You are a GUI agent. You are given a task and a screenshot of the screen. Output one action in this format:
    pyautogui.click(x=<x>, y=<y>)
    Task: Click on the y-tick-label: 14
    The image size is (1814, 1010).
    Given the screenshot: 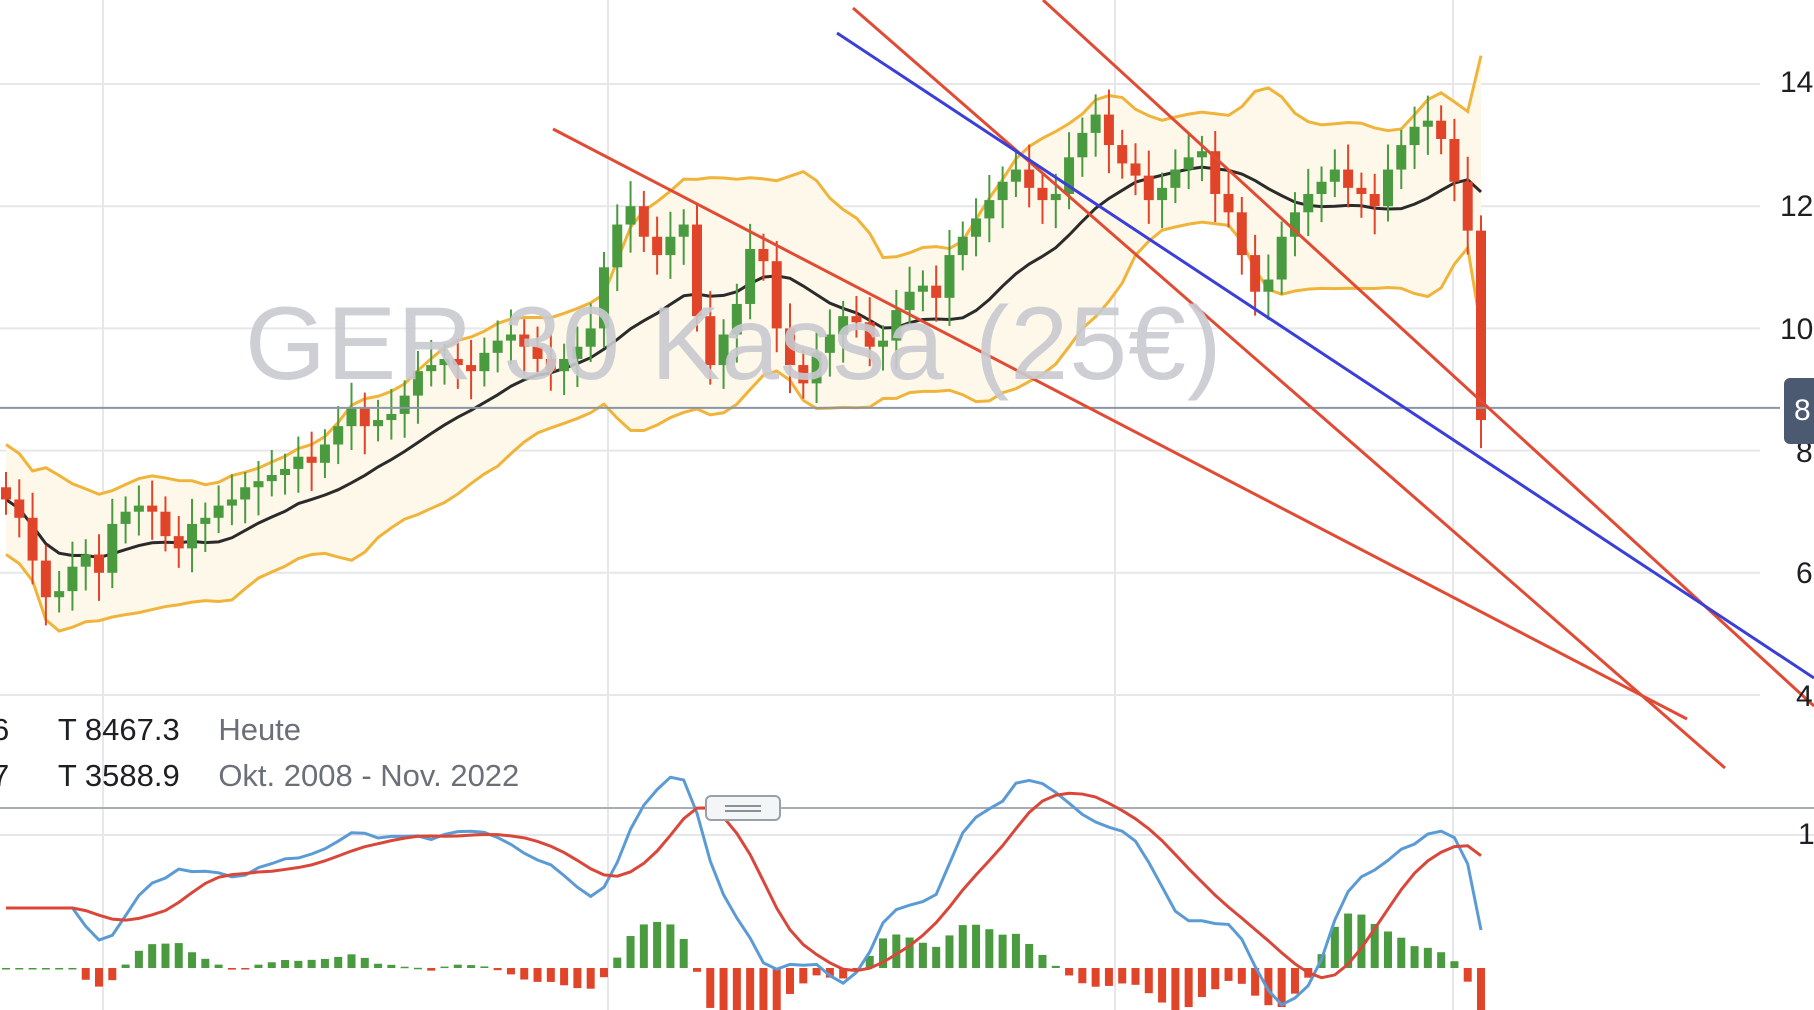 What is the action you would take?
    pyautogui.click(x=1797, y=82)
    